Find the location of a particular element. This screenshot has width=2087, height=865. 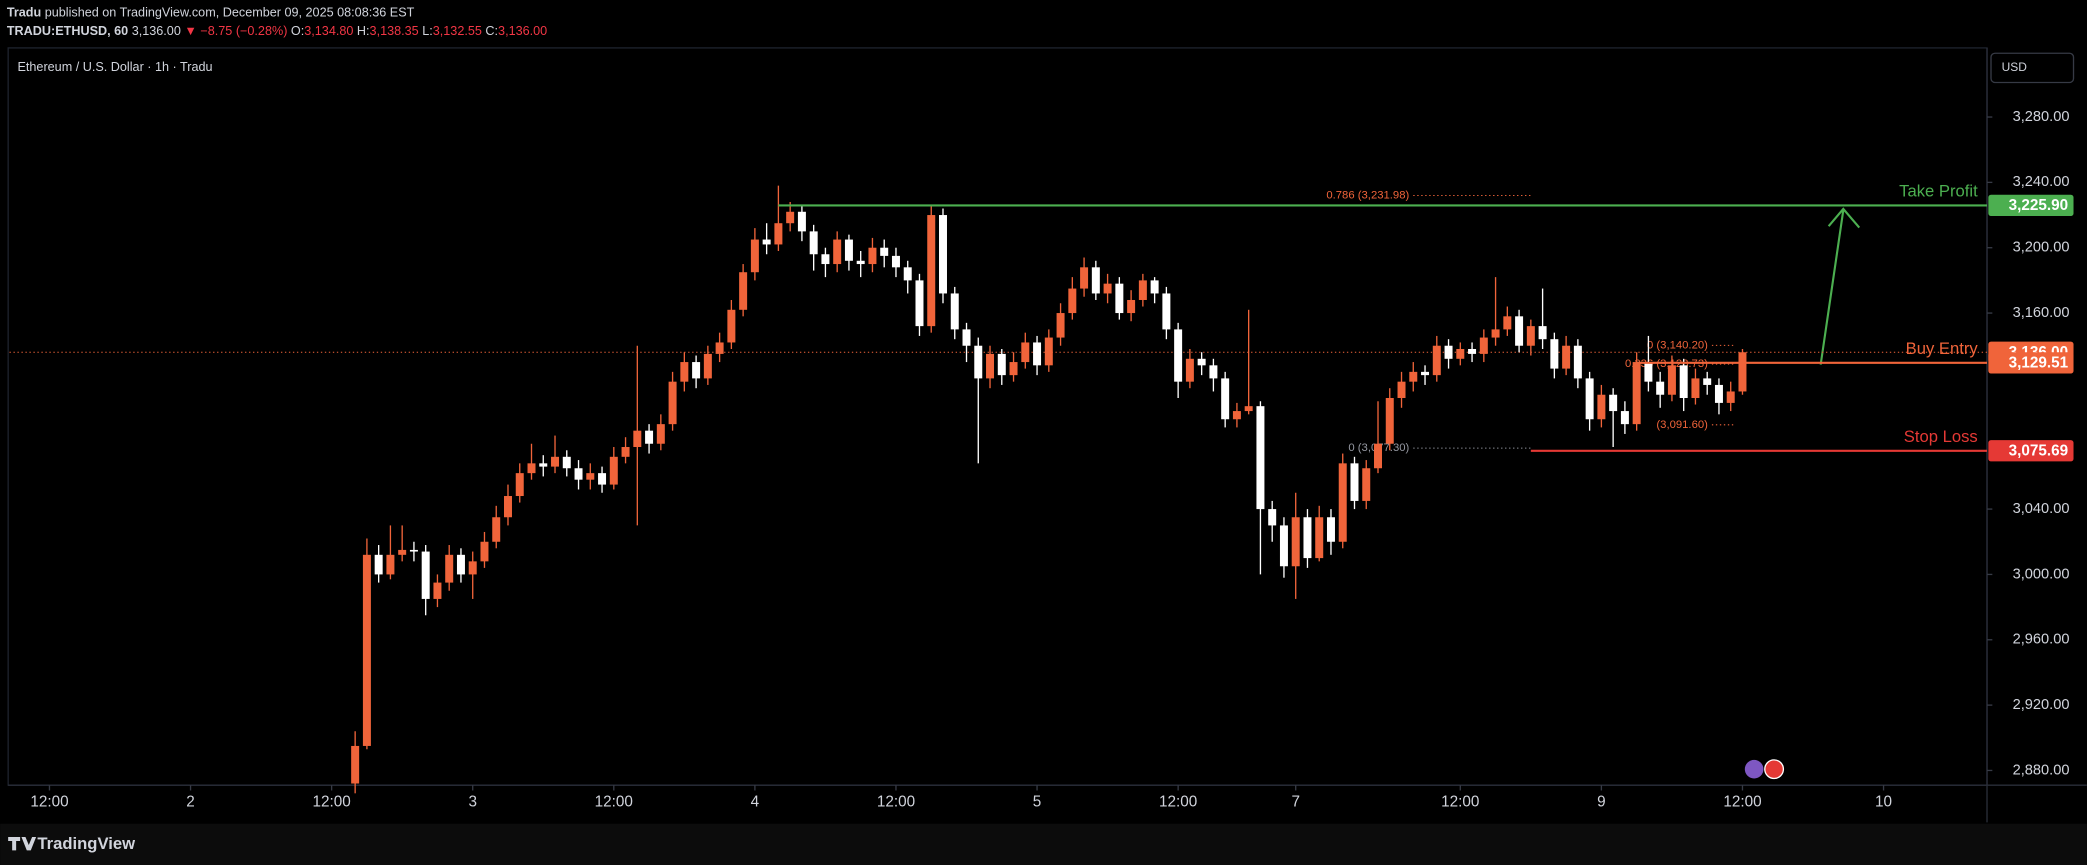

y-tick-label: 3,000.00 is located at coordinates (2041, 574).